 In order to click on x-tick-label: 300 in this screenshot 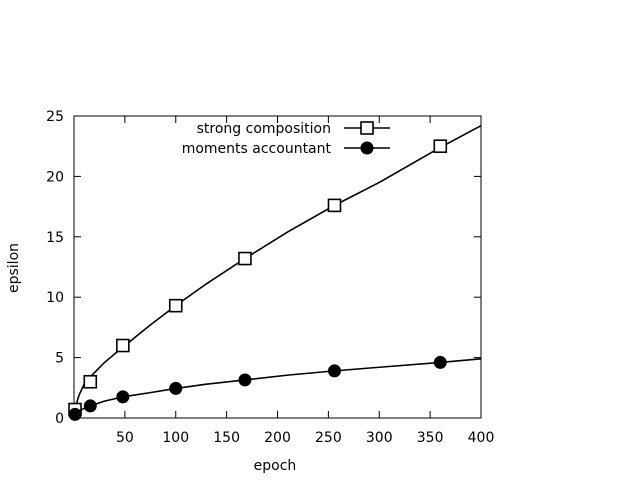, I will do `click(379, 438)`.